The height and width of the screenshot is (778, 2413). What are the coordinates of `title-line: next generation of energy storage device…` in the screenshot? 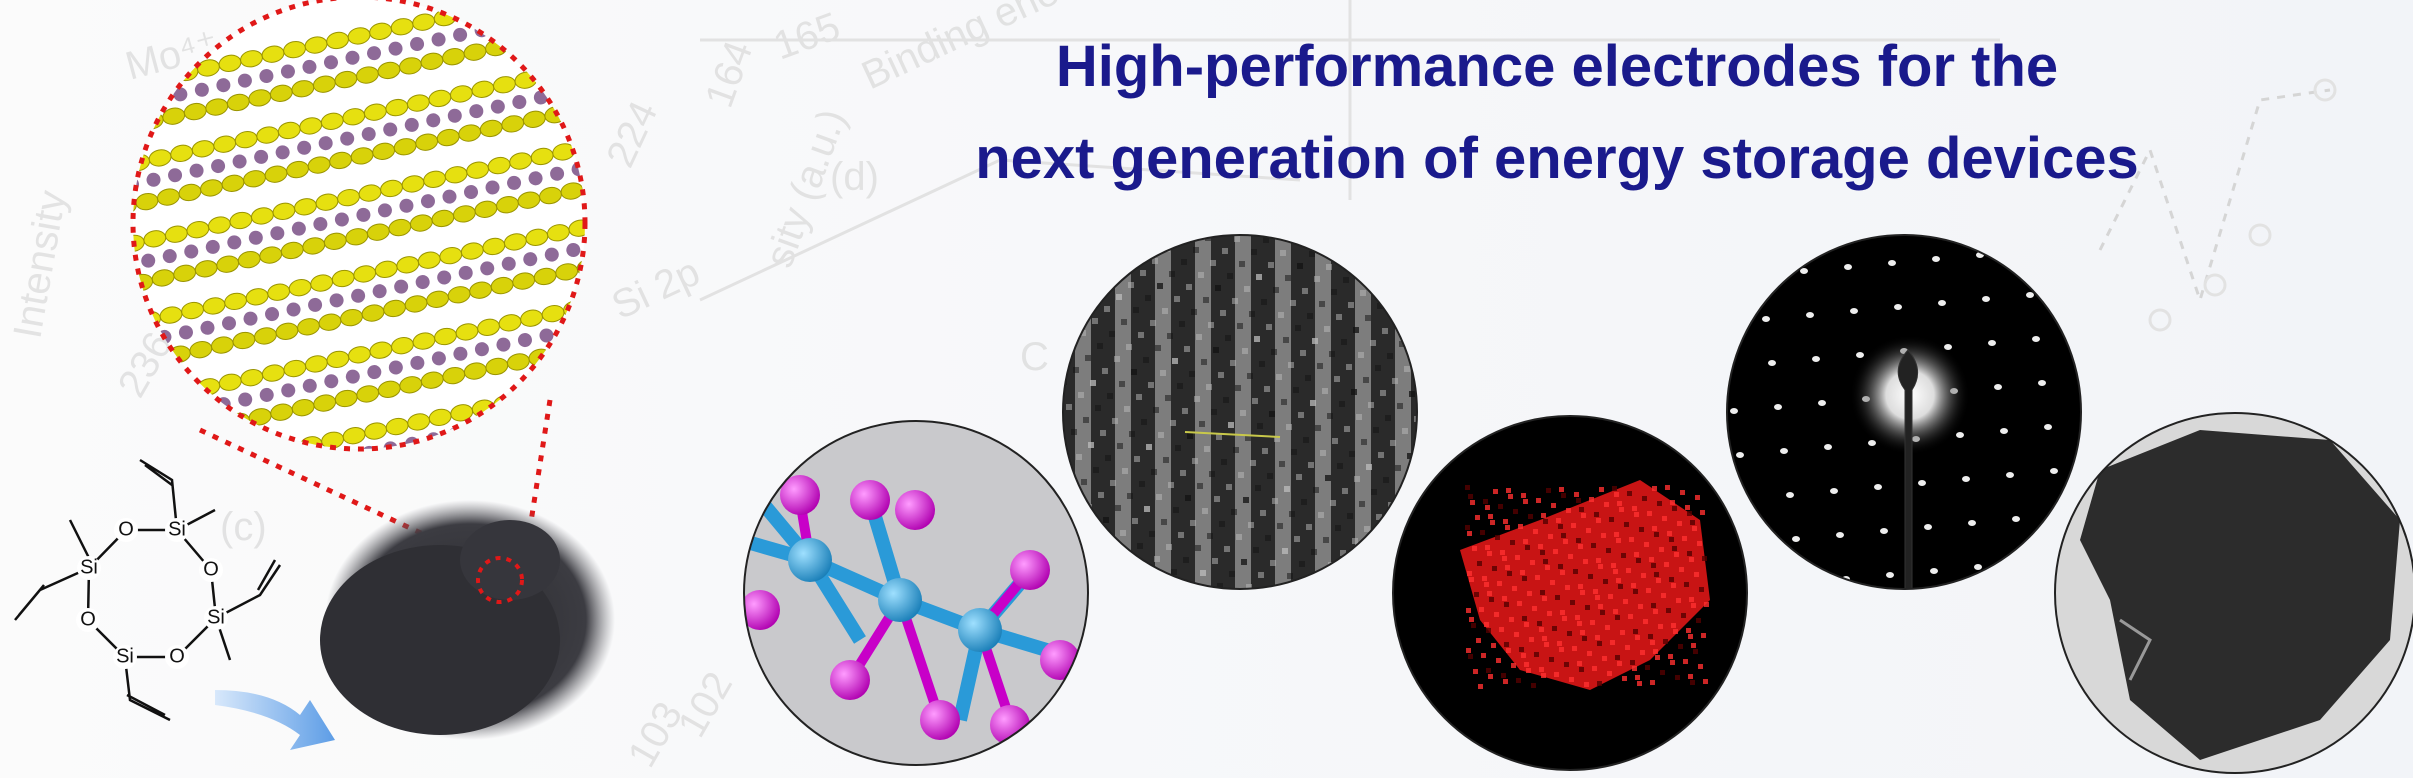 It's located at (1557, 158).